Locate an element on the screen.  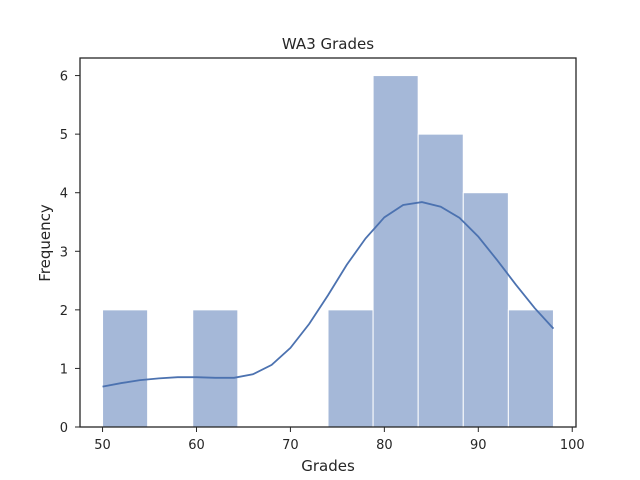
x-tick-label-60: 60 is located at coordinates (196, 445).